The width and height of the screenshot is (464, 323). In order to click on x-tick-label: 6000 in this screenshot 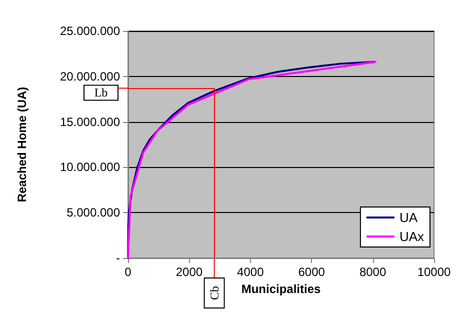, I will do `click(312, 272)`.